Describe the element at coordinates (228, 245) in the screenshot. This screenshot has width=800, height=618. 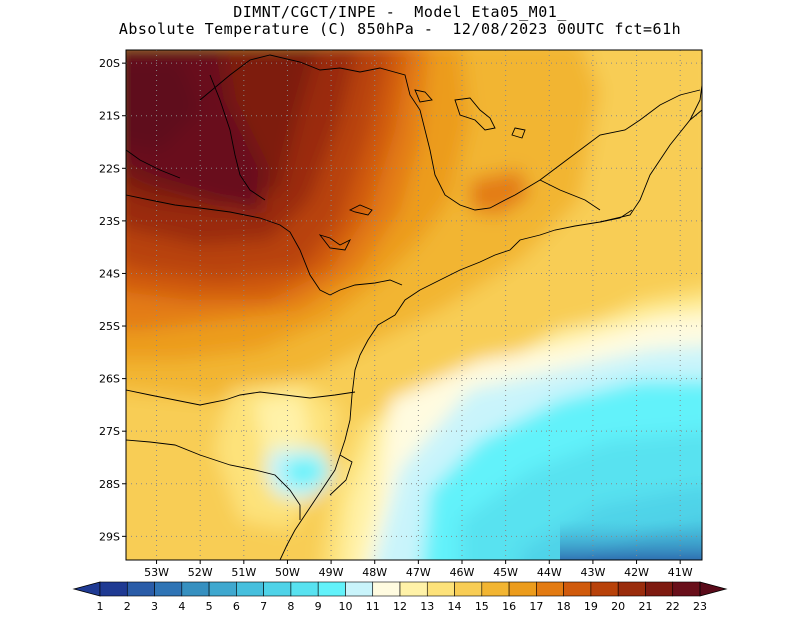
I see `border-pr-sp` at that location.